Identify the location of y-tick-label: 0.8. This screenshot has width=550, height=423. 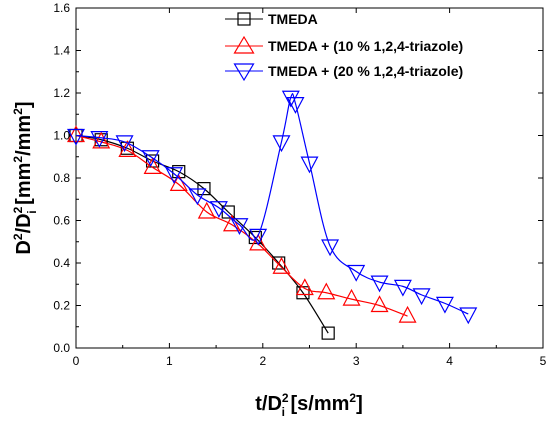
(61, 178).